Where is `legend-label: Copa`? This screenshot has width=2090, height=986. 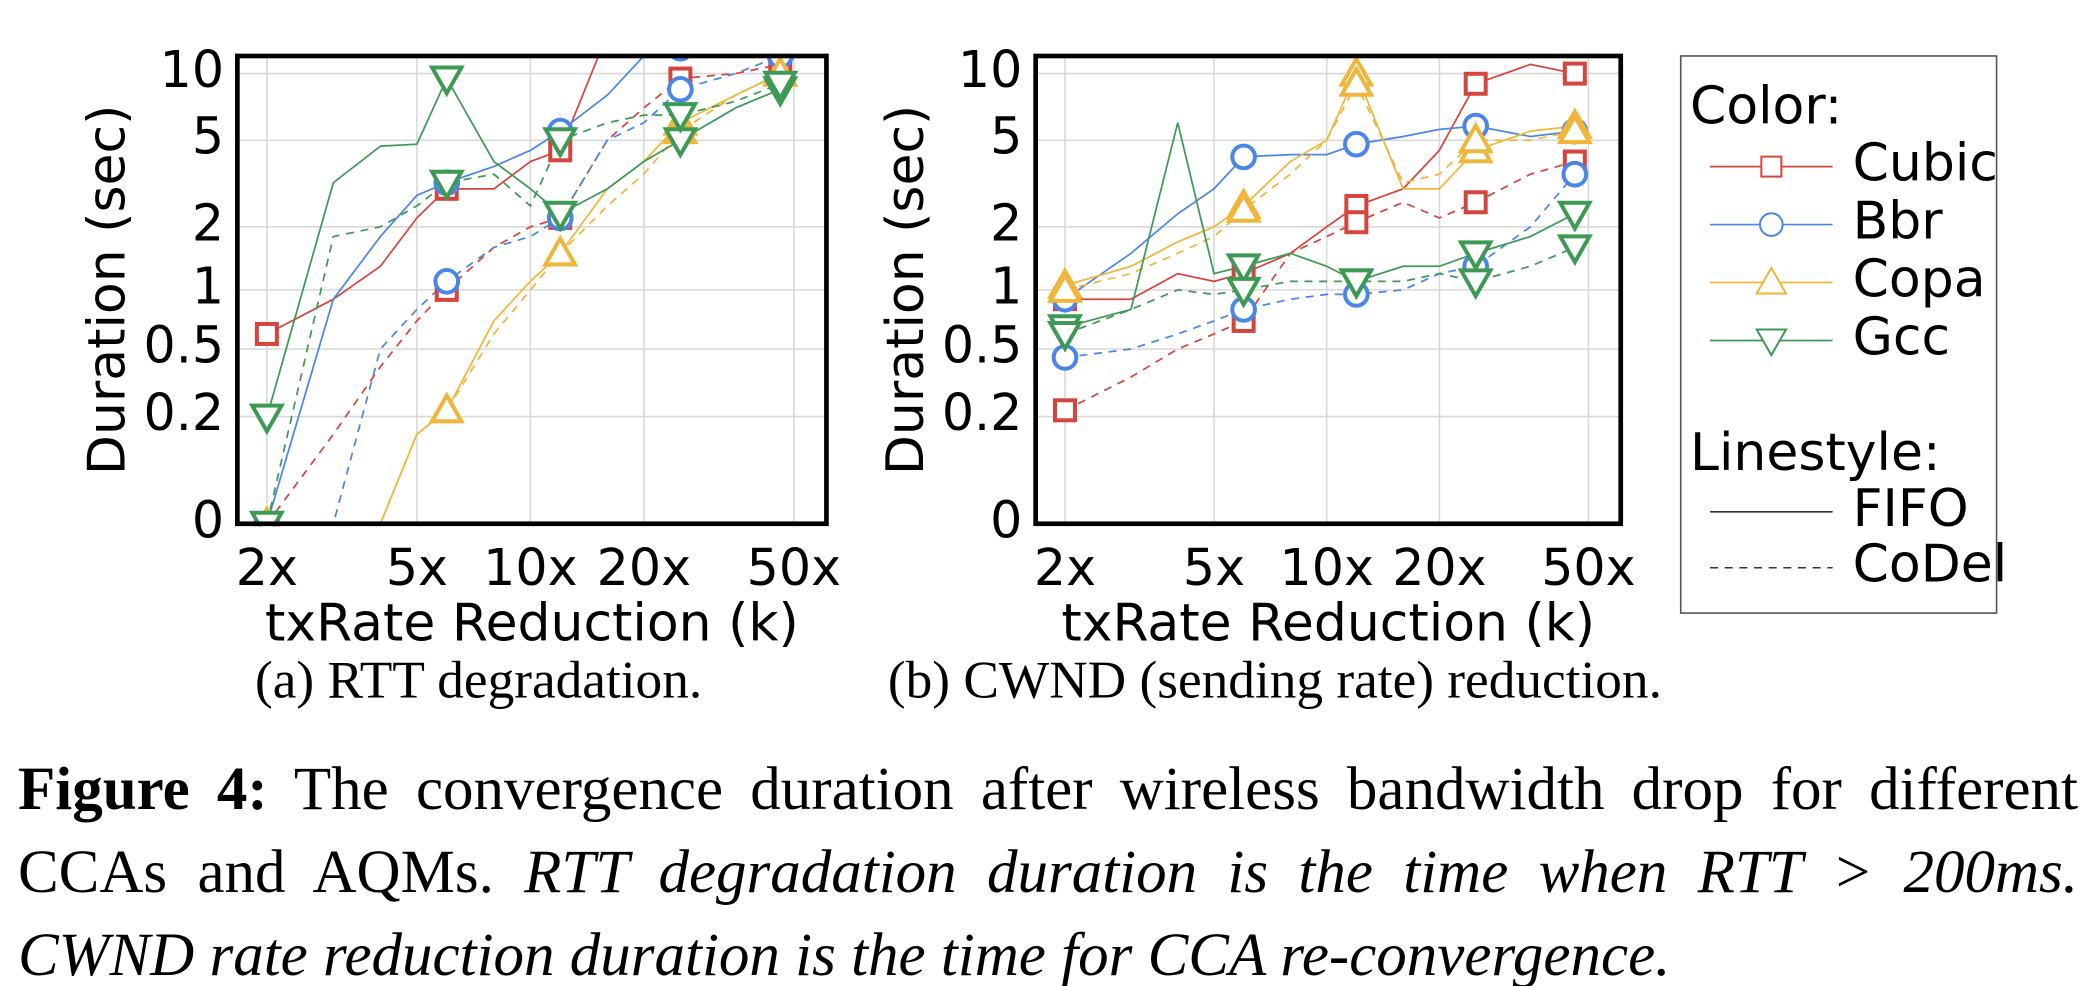 legend-label: Copa is located at coordinates (1919, 280).